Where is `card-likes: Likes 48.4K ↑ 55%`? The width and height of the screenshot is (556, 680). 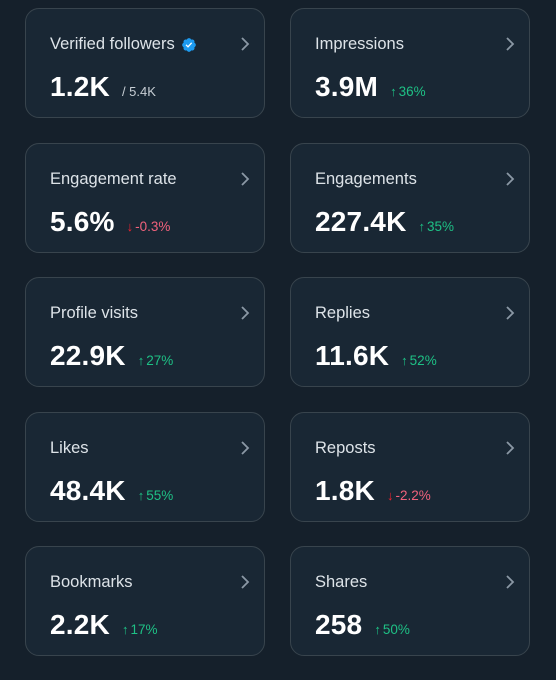
card-likes: Likes 48.4K ↑ 55% is located at coordinates (145, 467).